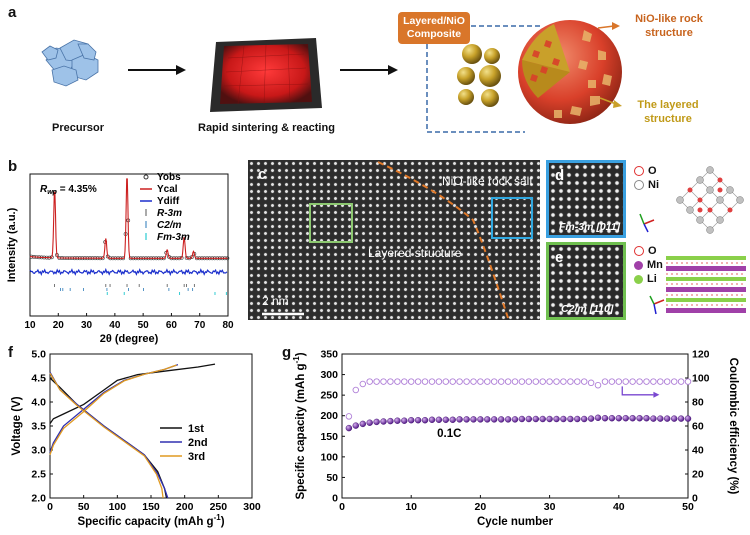 The width and height of the screenshot is (750, 535). What do you see at coordinates (481, 507) in the screenshot?
I see `x-tick-label-g: 20` at bounding box center [481, 507].